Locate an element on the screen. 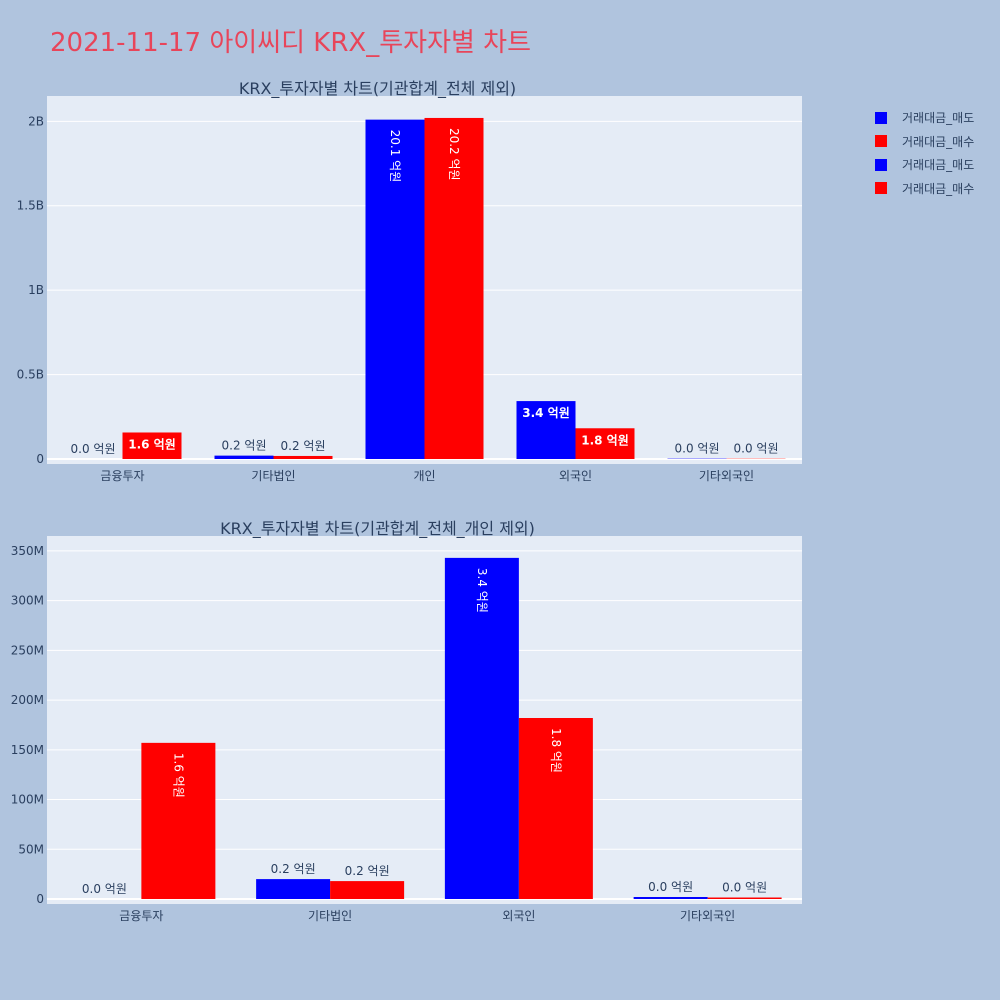 This screenshot has height=1000, width=1000. y-tick-label: 0.5B is located at coordinates (30, 375).